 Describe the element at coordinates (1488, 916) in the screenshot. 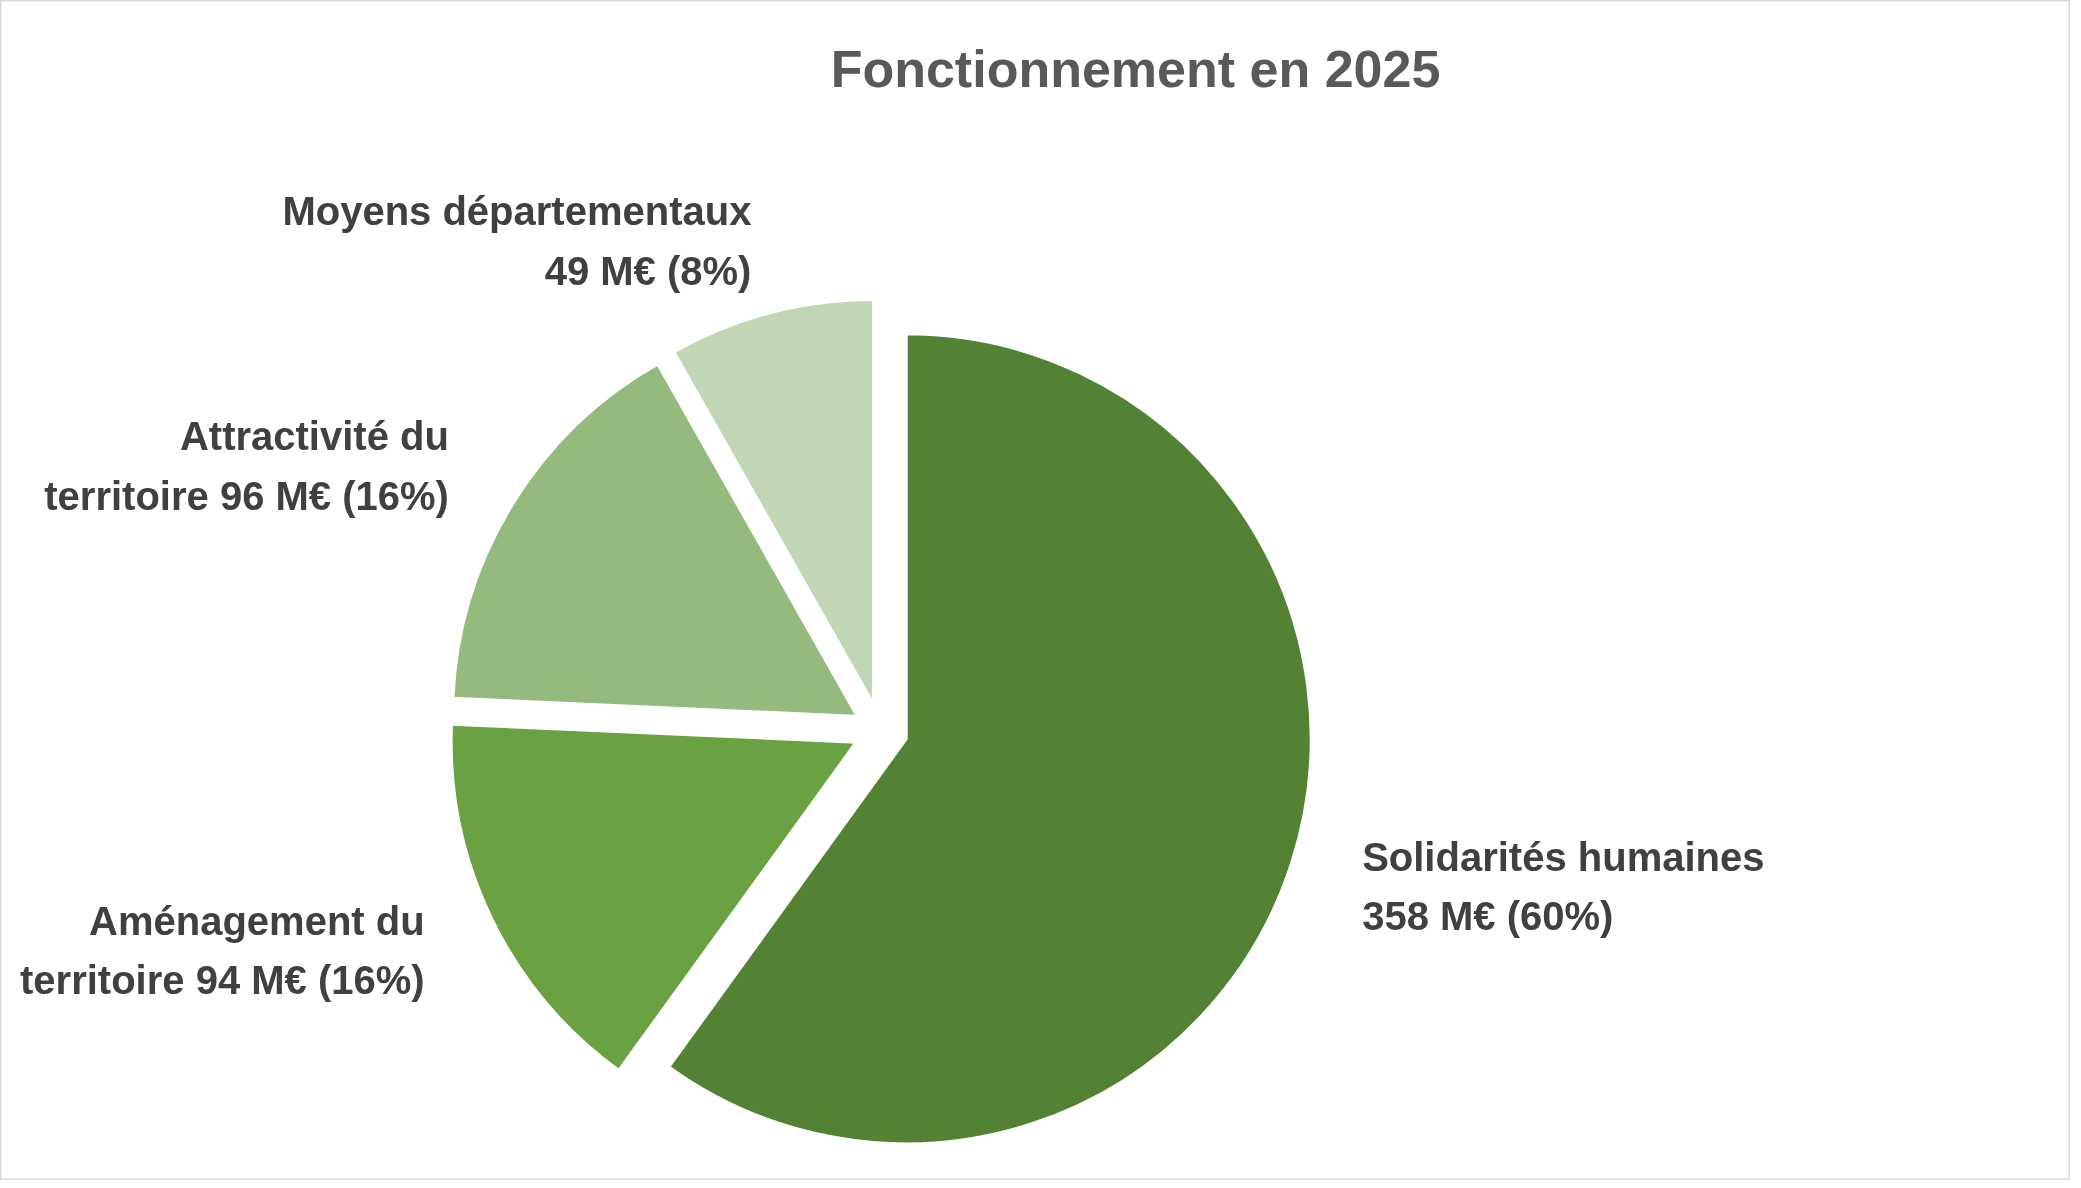

I see `data-label: 358 M€ (60%)` at that location.